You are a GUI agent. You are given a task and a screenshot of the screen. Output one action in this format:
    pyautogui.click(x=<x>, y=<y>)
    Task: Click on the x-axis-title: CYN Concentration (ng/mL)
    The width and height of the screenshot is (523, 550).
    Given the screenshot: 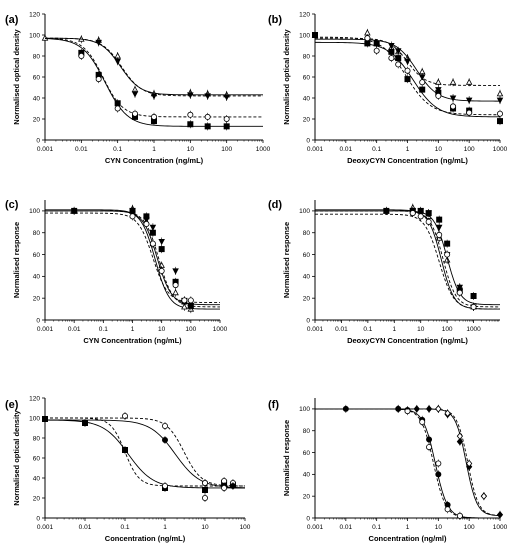 What is the action you would take?
    pyautogui.click(x=154, y=160)
    